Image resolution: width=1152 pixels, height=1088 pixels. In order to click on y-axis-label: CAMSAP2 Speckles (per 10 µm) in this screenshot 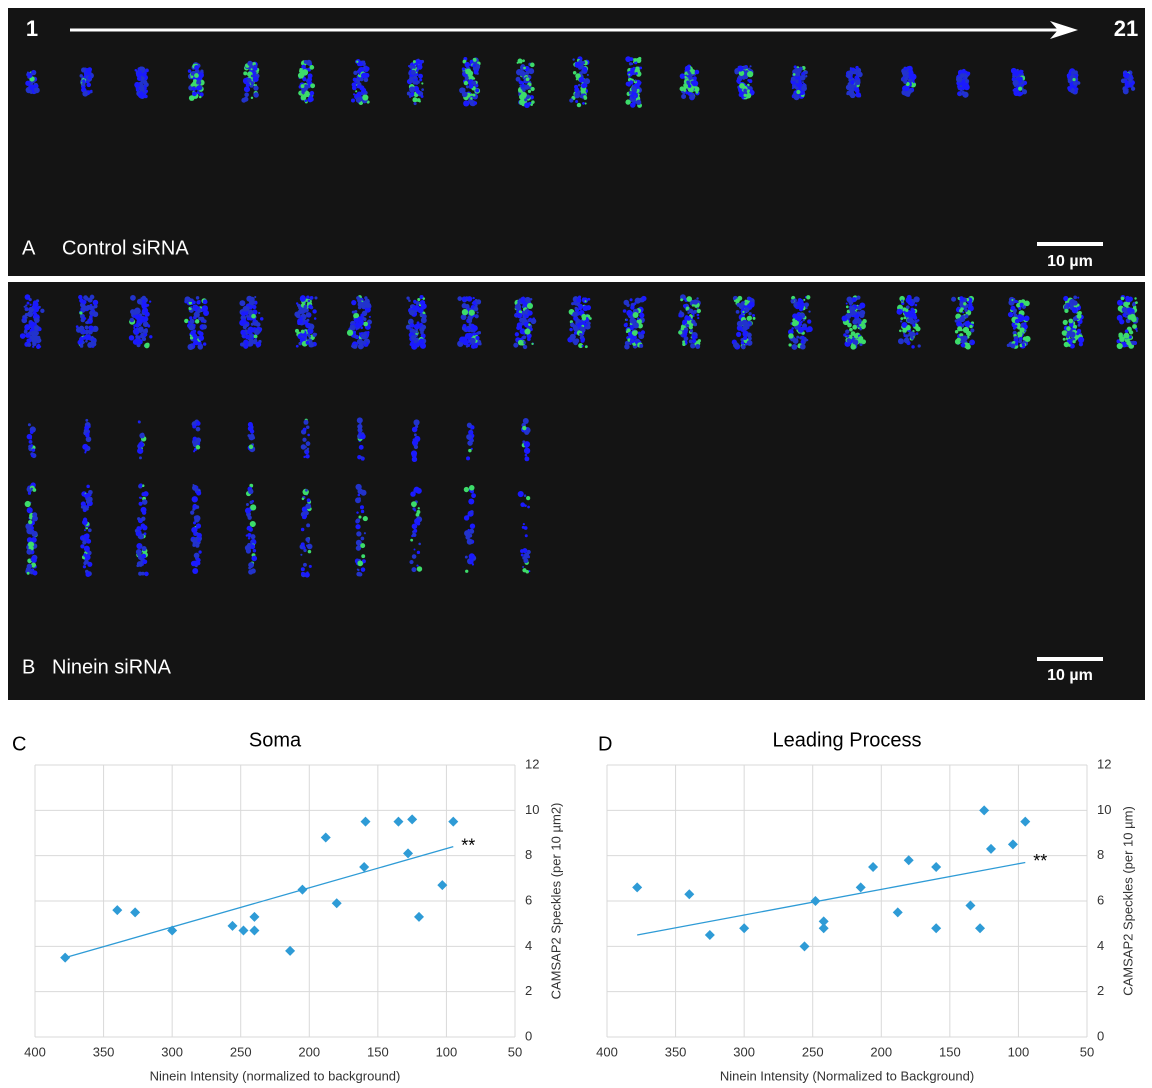, I will do `click(1127, 901)`.